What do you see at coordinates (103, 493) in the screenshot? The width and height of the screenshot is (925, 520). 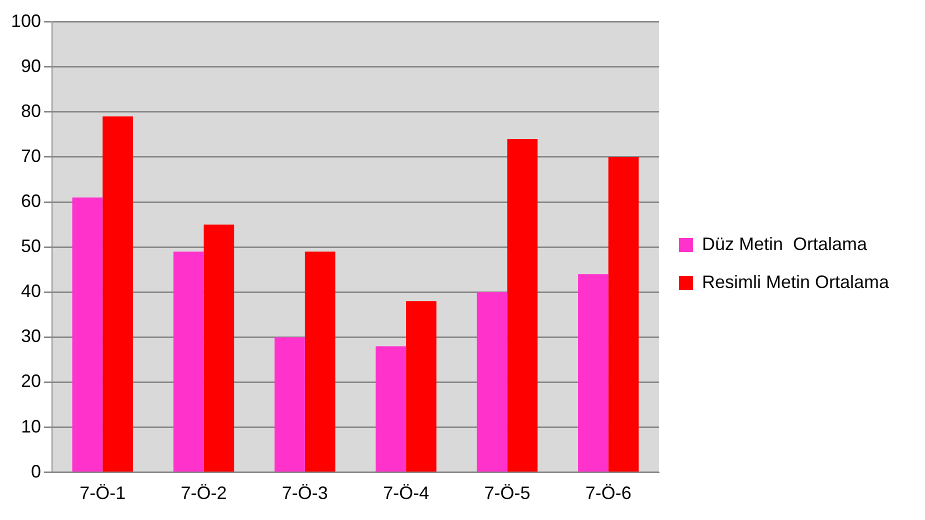 I see `x-tick-label: 7-Ö-1` at bounding box center [103, 493].